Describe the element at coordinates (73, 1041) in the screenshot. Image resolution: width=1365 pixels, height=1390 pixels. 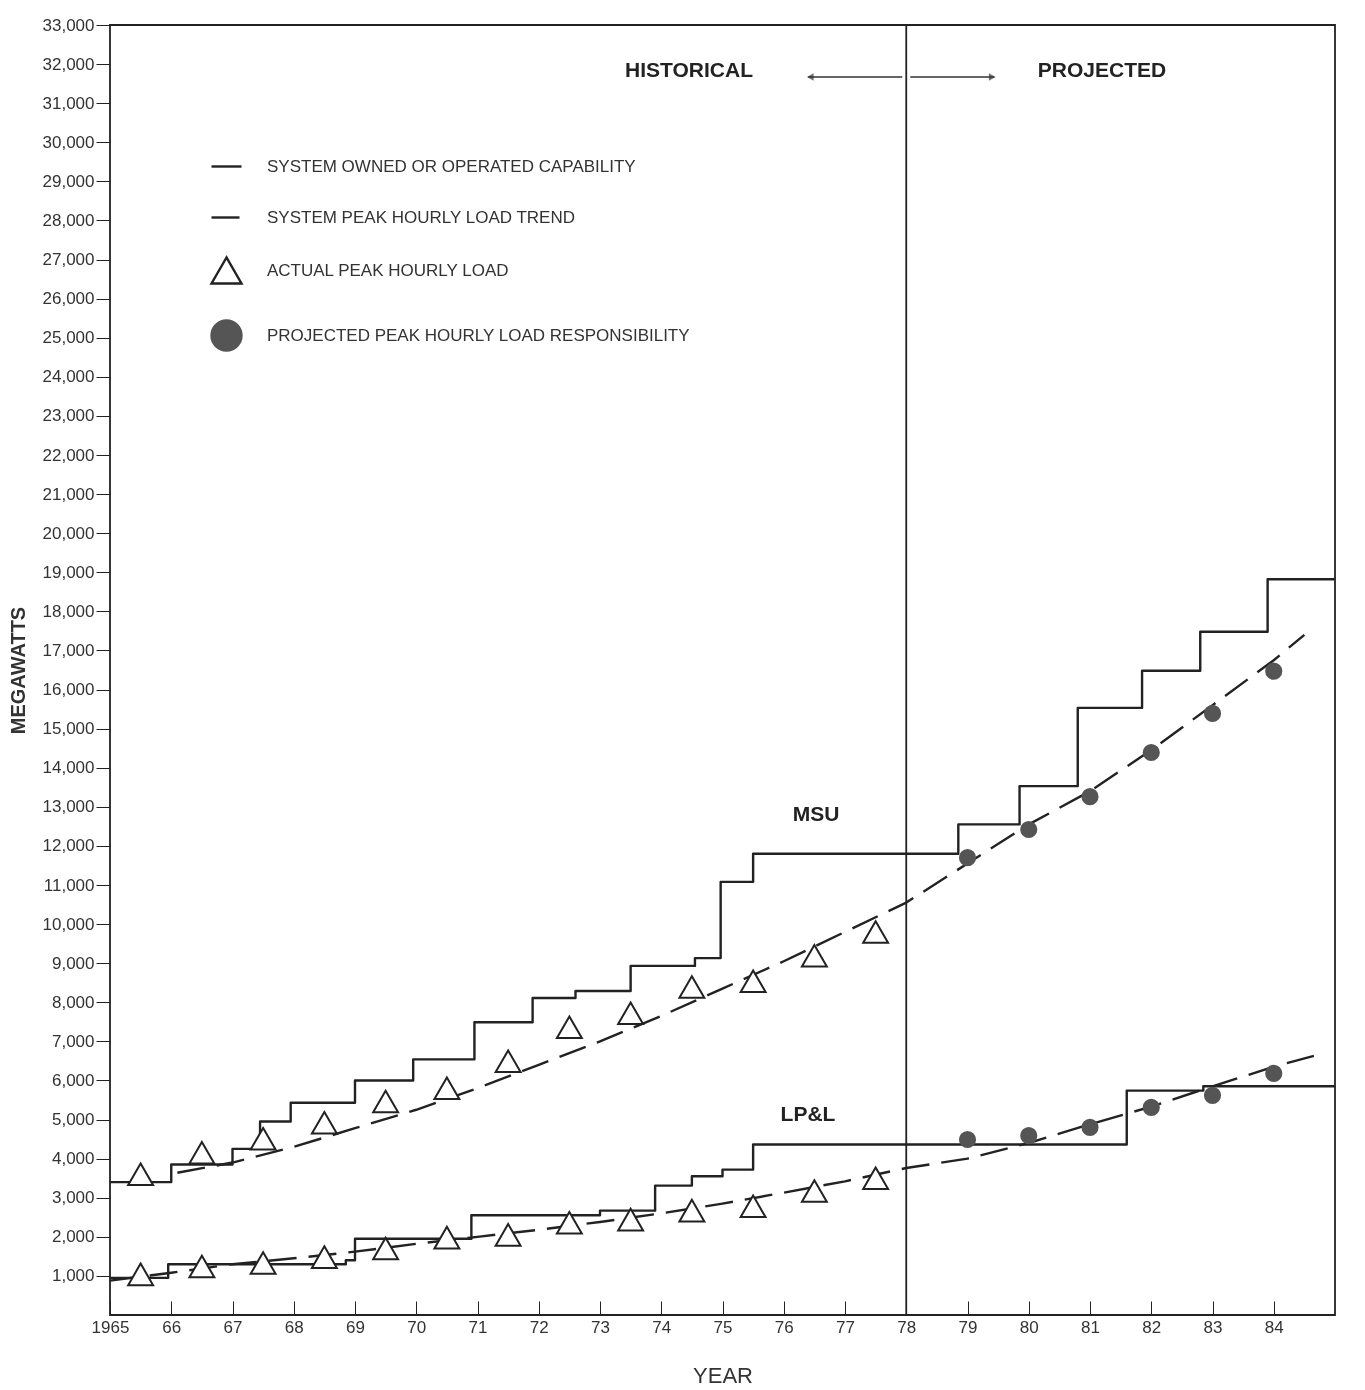
I see `y-tick-label: 7,000` at that location.